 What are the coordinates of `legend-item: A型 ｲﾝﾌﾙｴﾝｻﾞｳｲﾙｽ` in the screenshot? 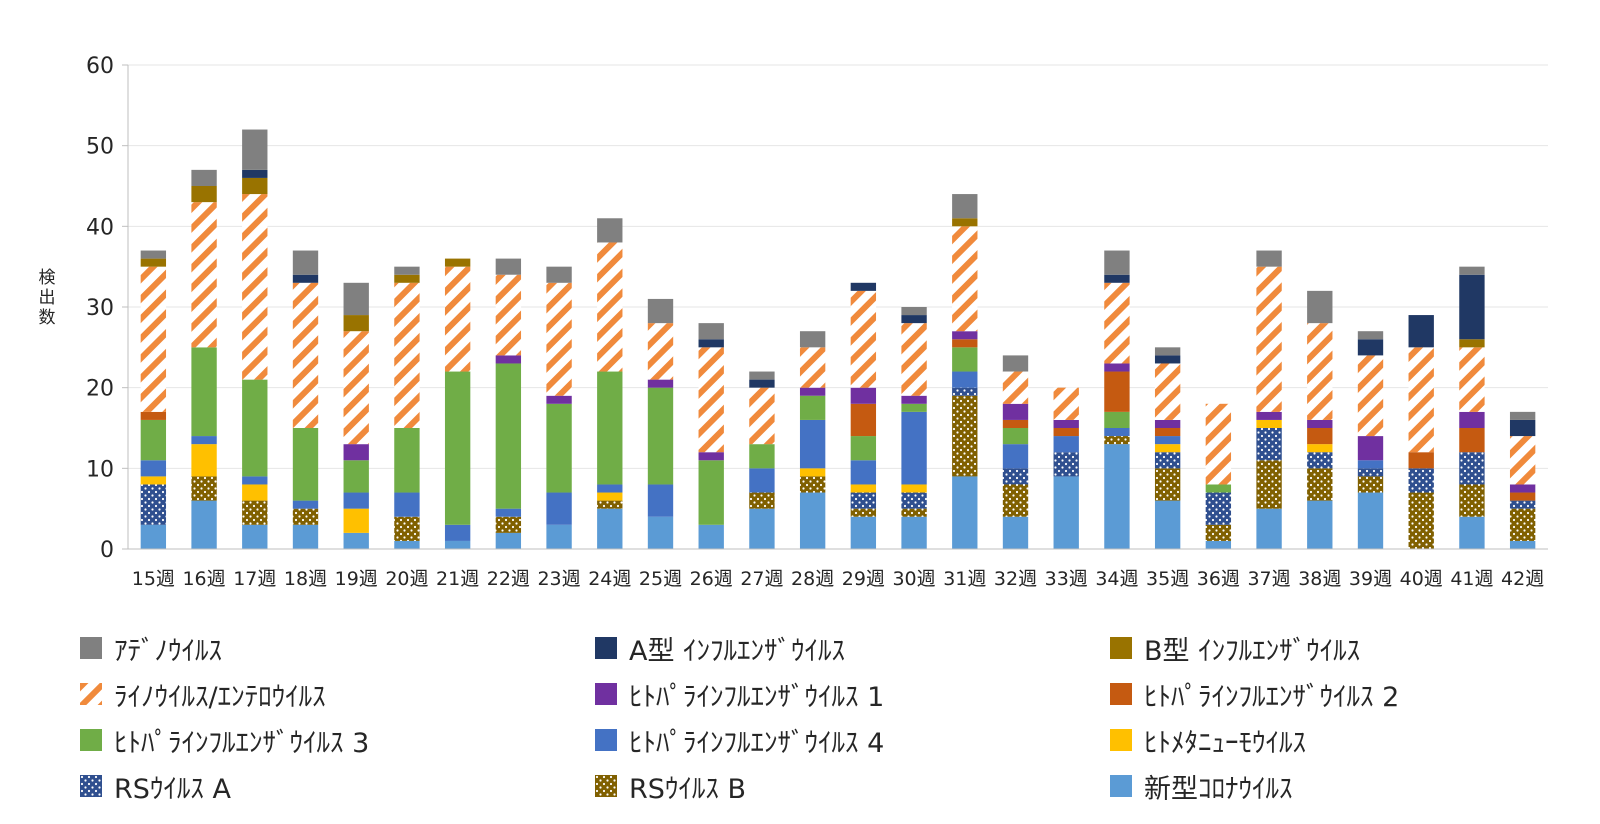 It's located at (720, 648).